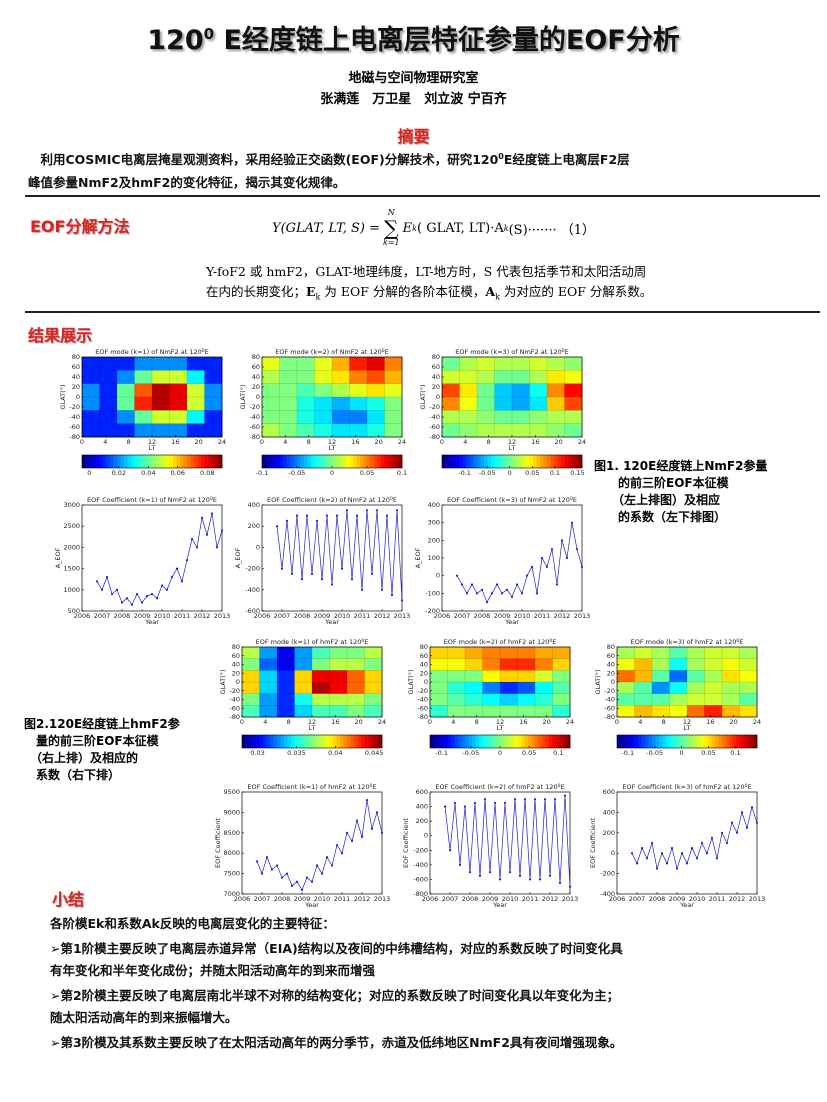 The image size is (827, 1102). Describe the element at coordinates (308, 787) in the screenshot. I see `title-text: EOF Coefficient (k=1) of hmF2 at 120` at that location.